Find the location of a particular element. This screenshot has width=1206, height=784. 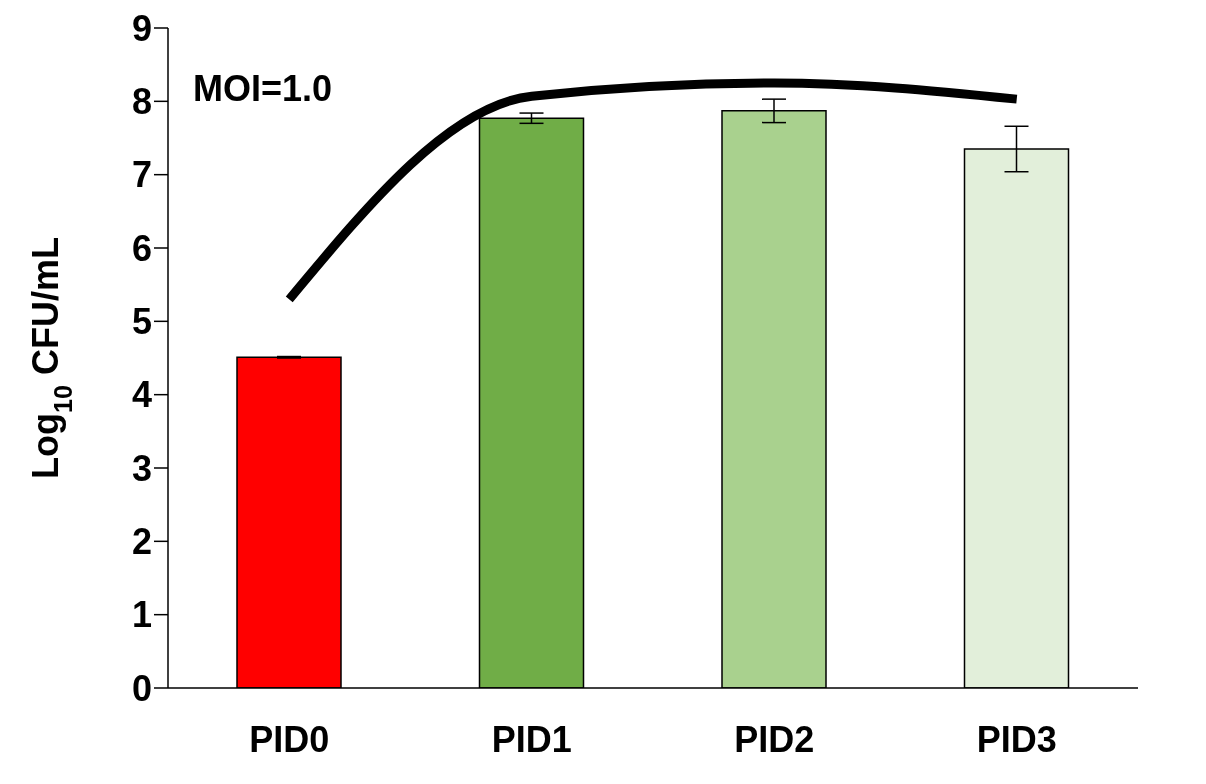

y-tick-label: 0 is located at coordinates (141, 688).